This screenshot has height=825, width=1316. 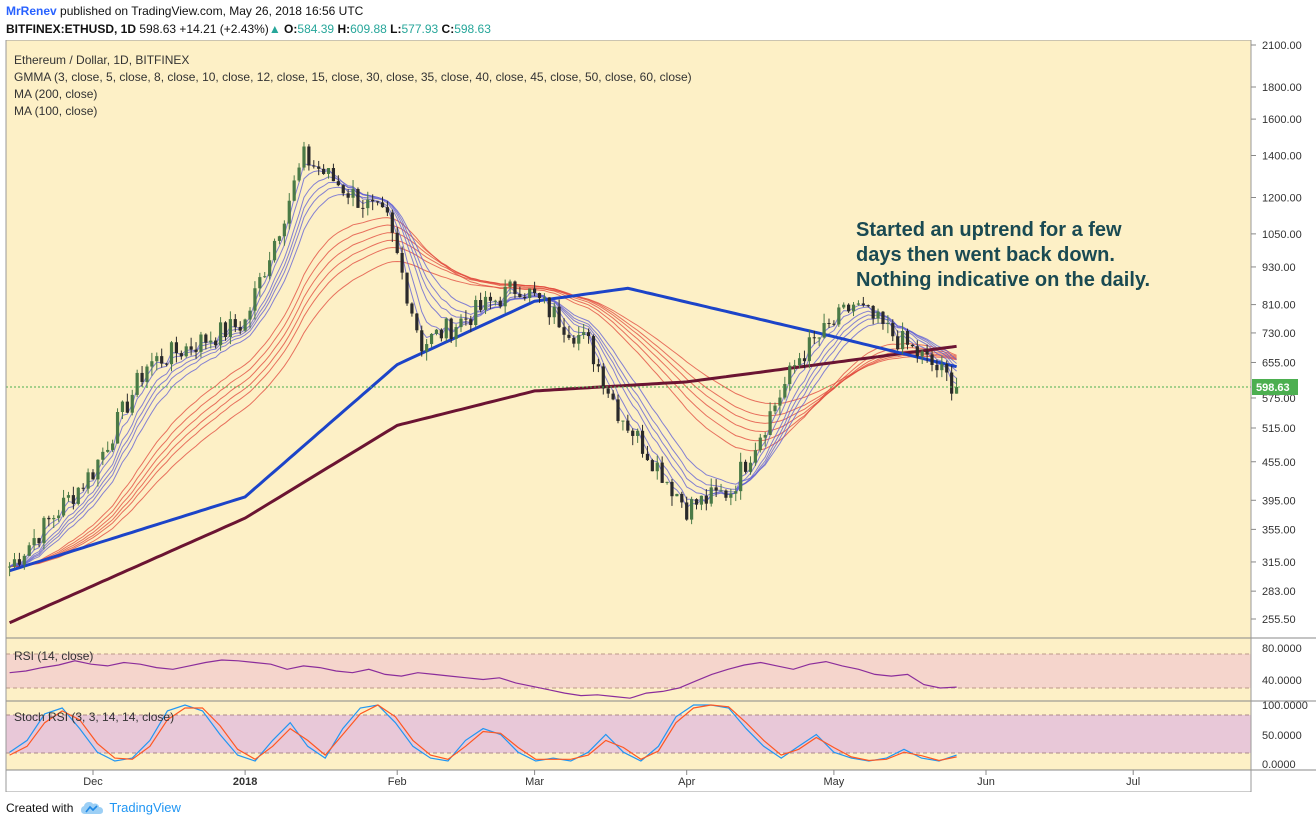 What do you see at coordinates (1279, 363) in the screenshot?
I see `y-tick-label: 655.00` at bounding box center [1279, 363].